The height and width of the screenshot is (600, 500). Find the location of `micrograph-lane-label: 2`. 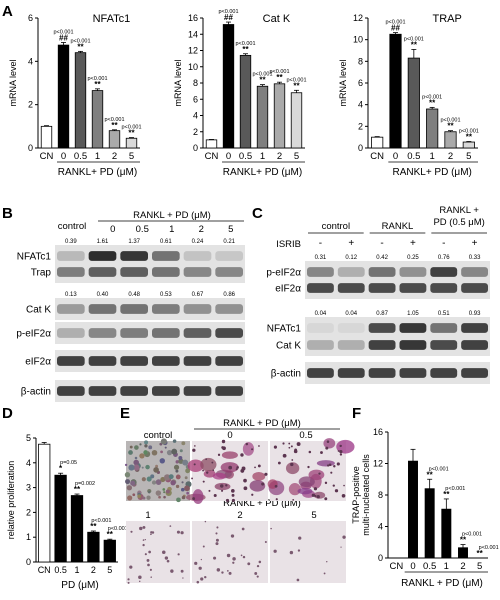

micrograph-lane-label: 2 is located at coordinates (239, 515).